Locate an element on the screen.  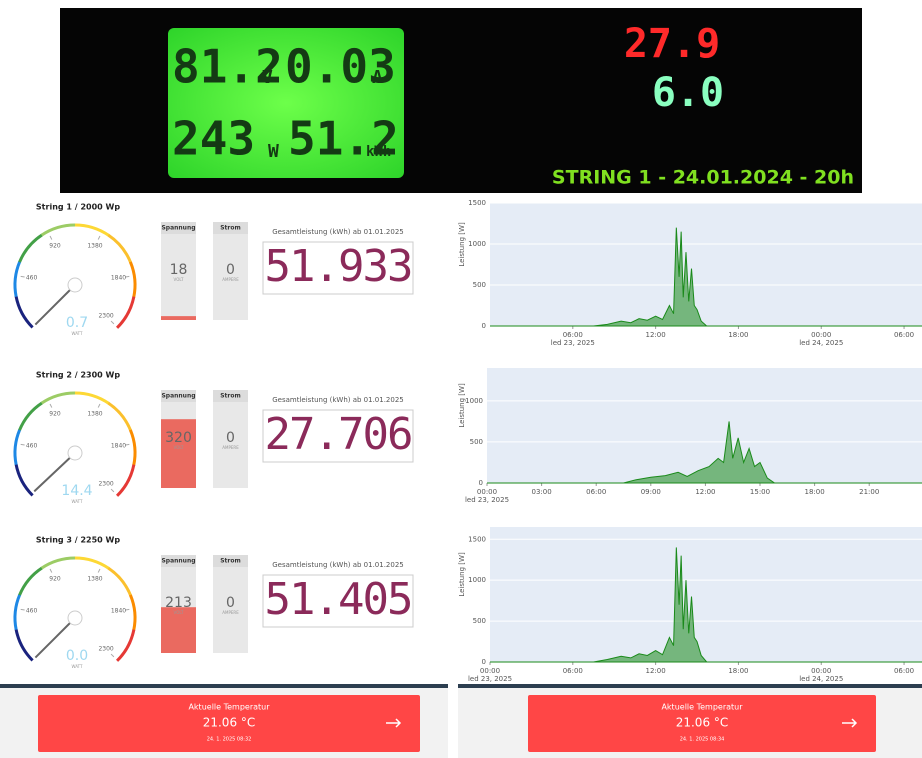
x-date-label: led 23, 2025 is located at coordinates (490, 679).